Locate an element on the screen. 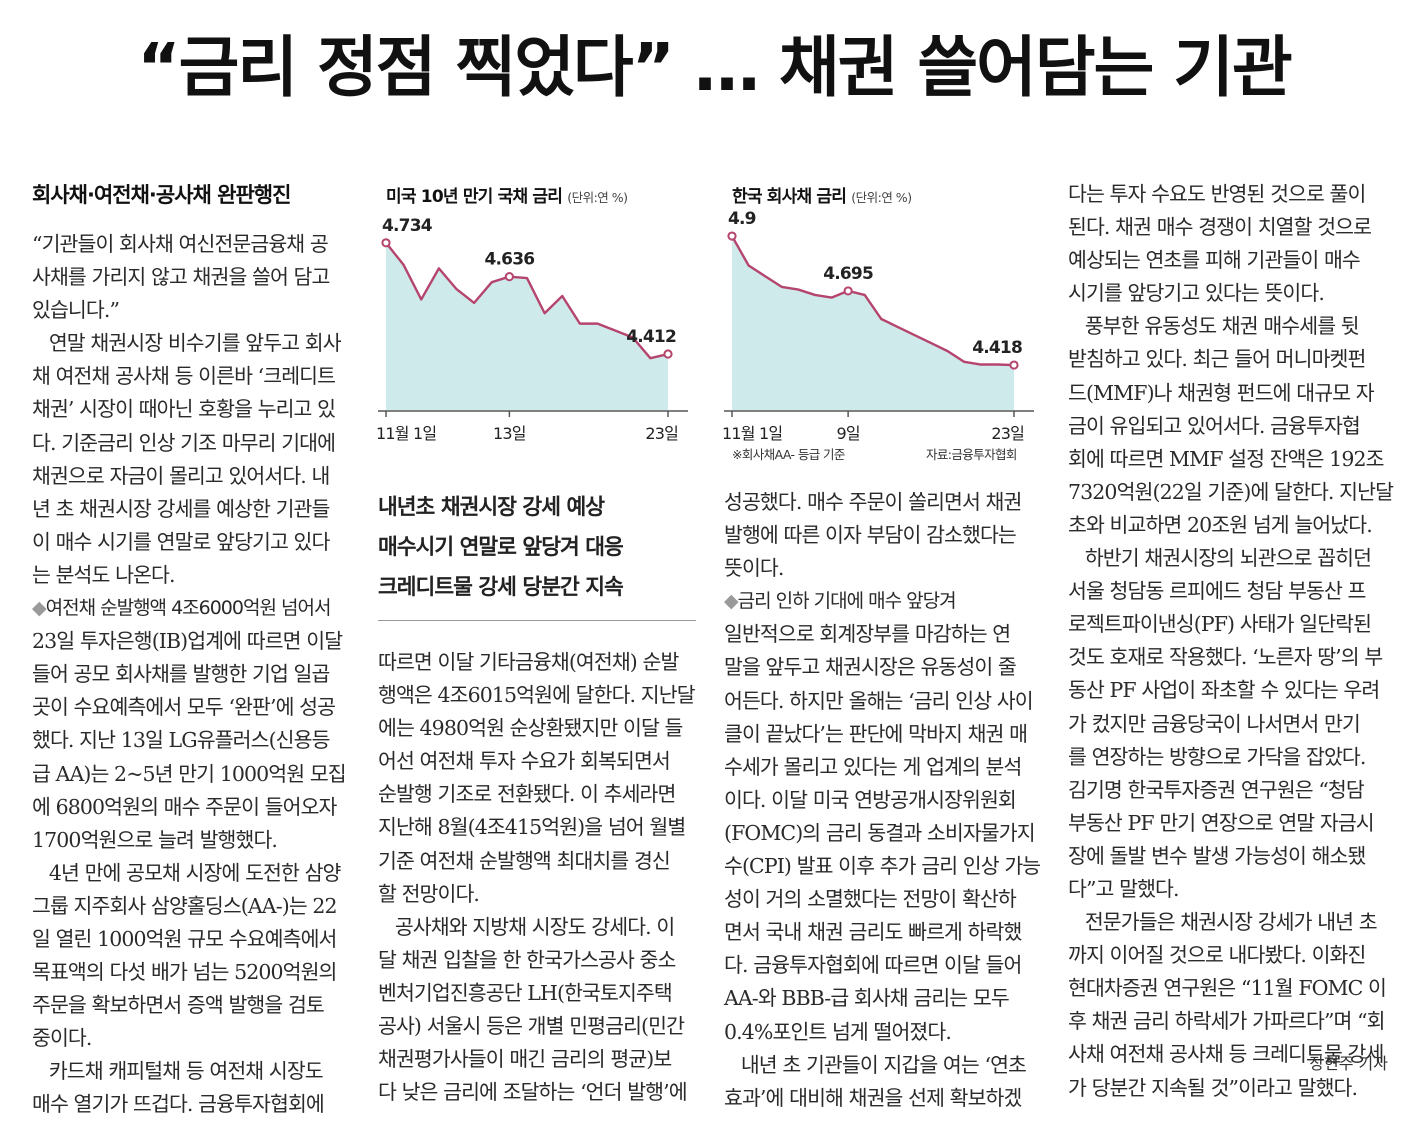  text-line: 공사채와 지방채 시장도 강세다. 이 is located at coordinates (526, 926).